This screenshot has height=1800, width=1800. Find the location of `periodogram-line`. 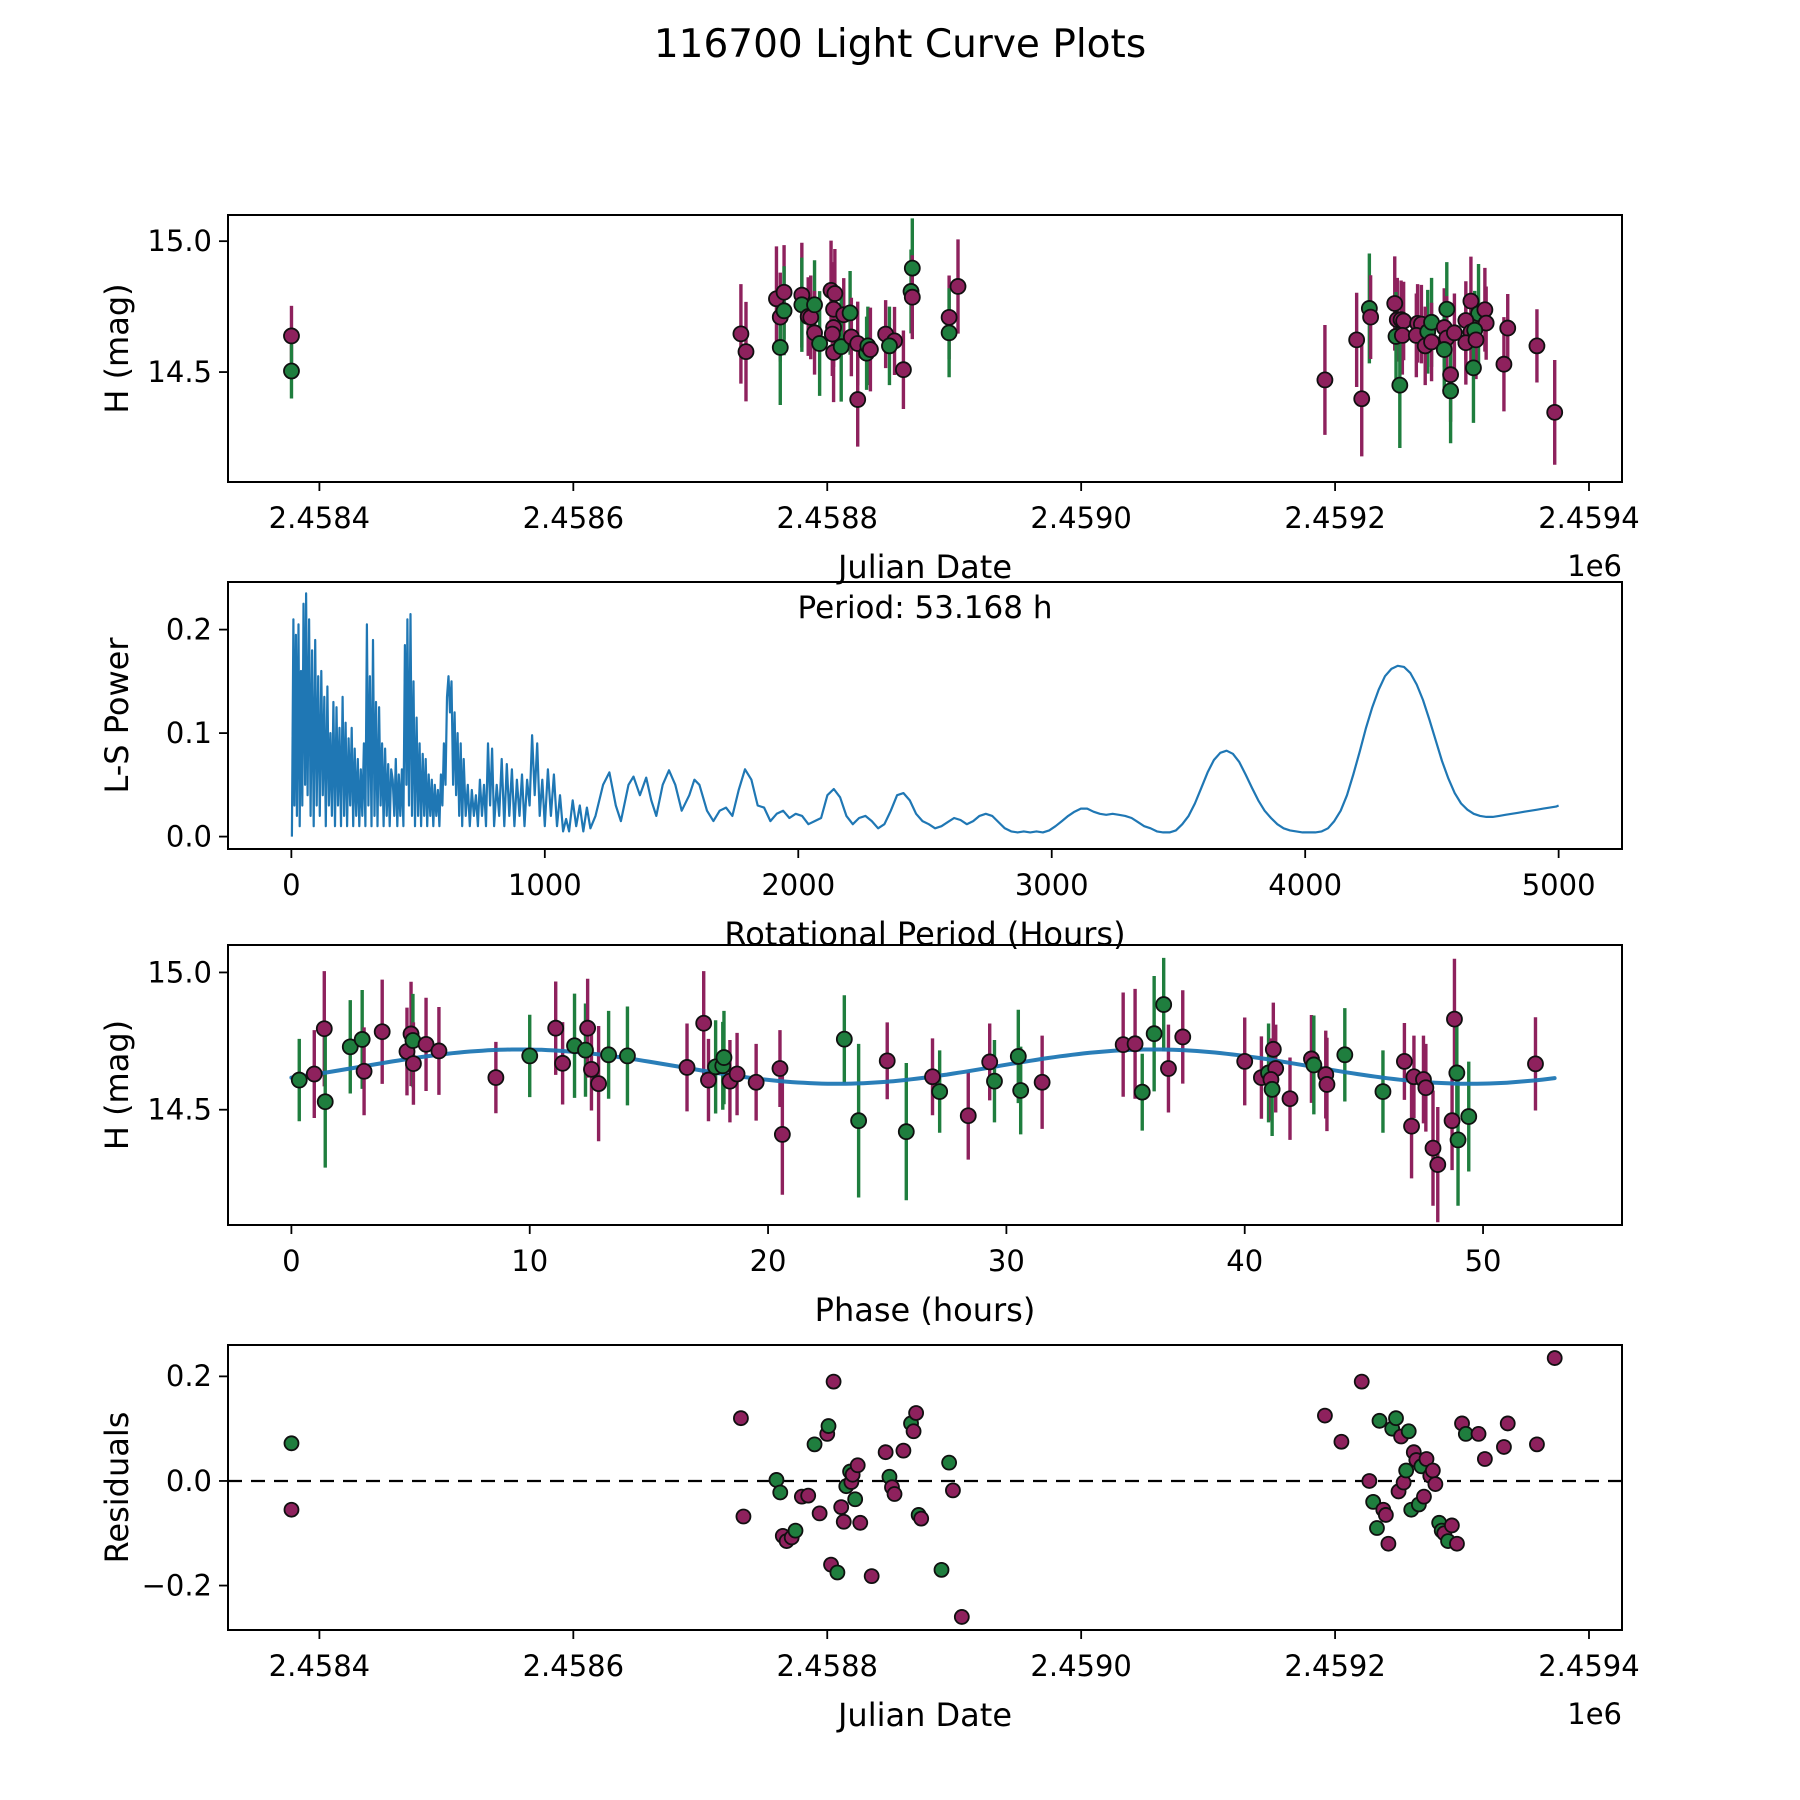

periodogram-line is located at coordinates (925, 714).